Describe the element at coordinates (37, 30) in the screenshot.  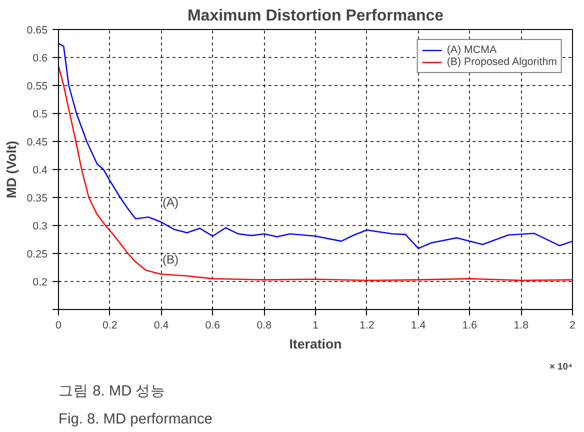
I see `y-tick-label: 0.65` at that location.